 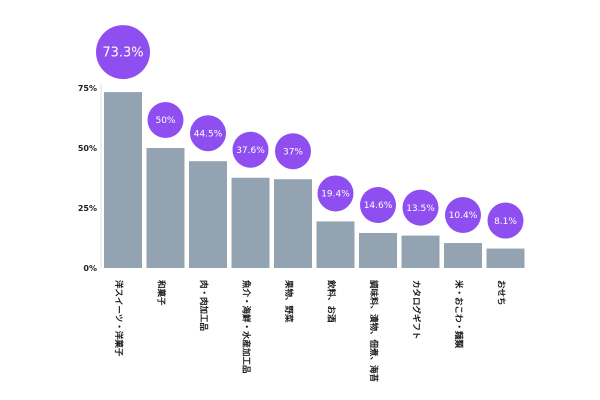 I want to click on y-tick-label: 75%, so click(x=87, y=88).